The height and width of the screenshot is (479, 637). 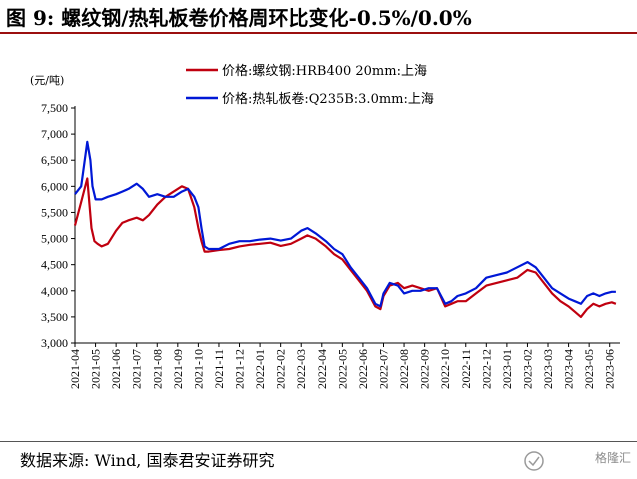 What do you see at coordinates (548, 369) in the screenshot?
I see `x-tick-label: 2023-03` at bounding box center [548, 369].